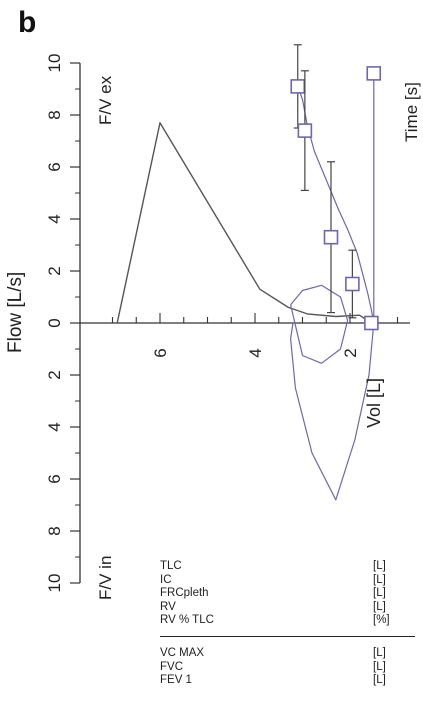 This screenshot has width=423, height=720. What do you see at coordinates (105, 100) in the screenshot?
I see `region-label-expiration: F/V ex` at bounding box center [105, 100].